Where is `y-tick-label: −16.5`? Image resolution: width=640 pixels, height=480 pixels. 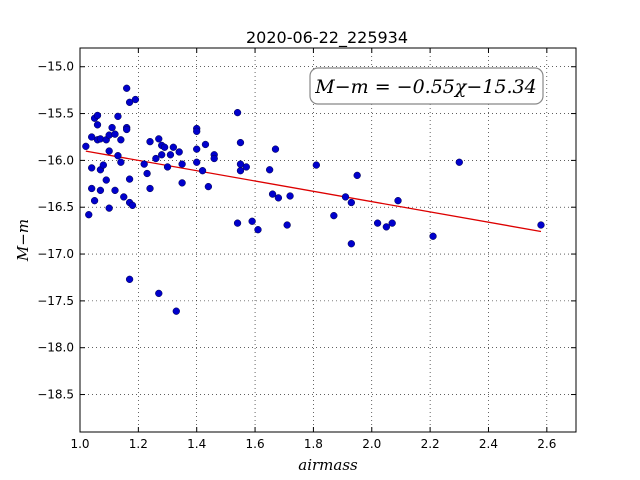 y-tick-label: −16.5 is located at coordinates (55, 207).